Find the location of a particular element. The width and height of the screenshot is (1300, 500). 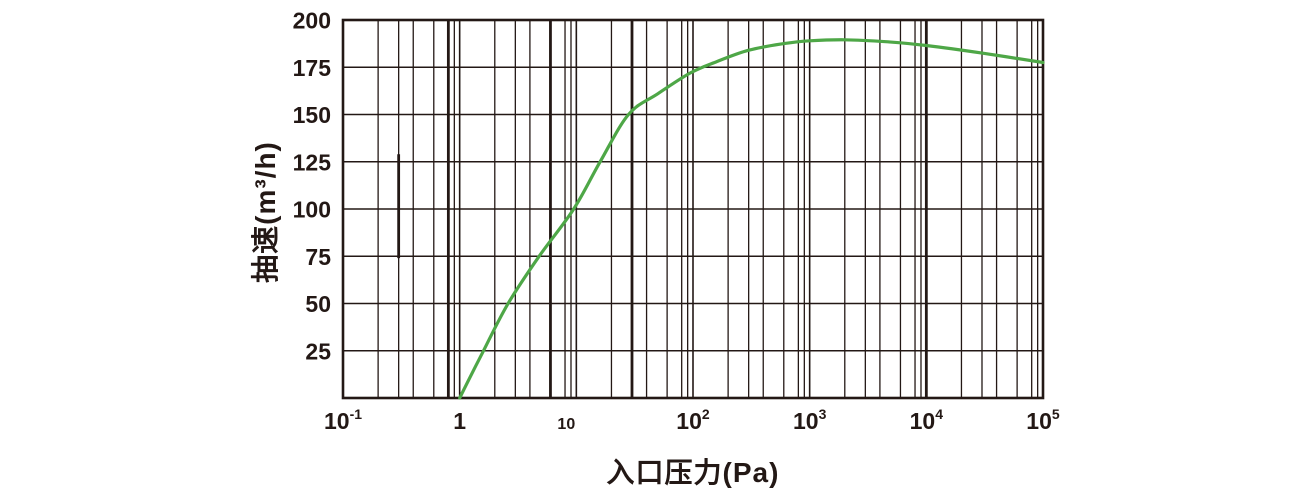

x-tick-label: 10³ is located at coordinates (810, 420).